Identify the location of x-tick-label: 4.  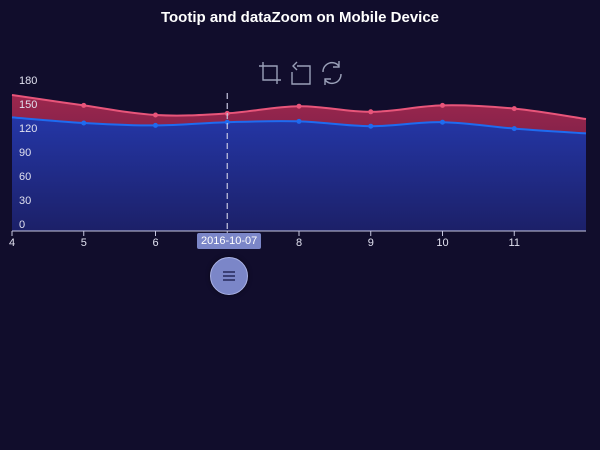
(12, 243).